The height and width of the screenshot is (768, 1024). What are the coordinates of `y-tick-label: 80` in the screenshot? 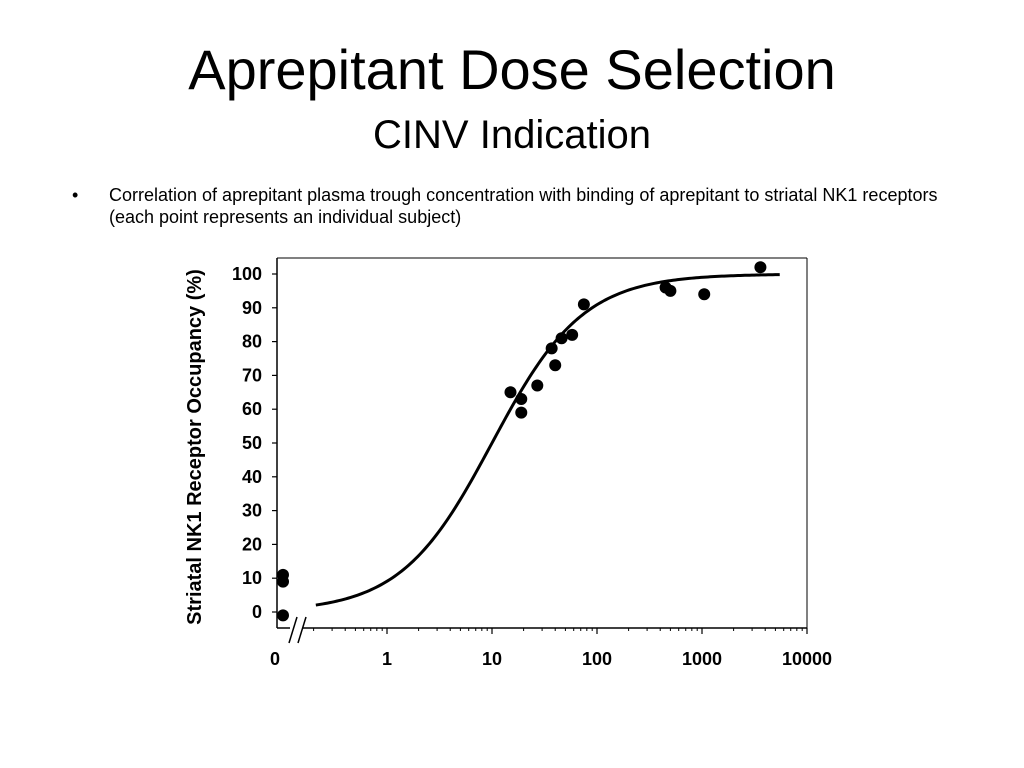 It's located at (252, 342).